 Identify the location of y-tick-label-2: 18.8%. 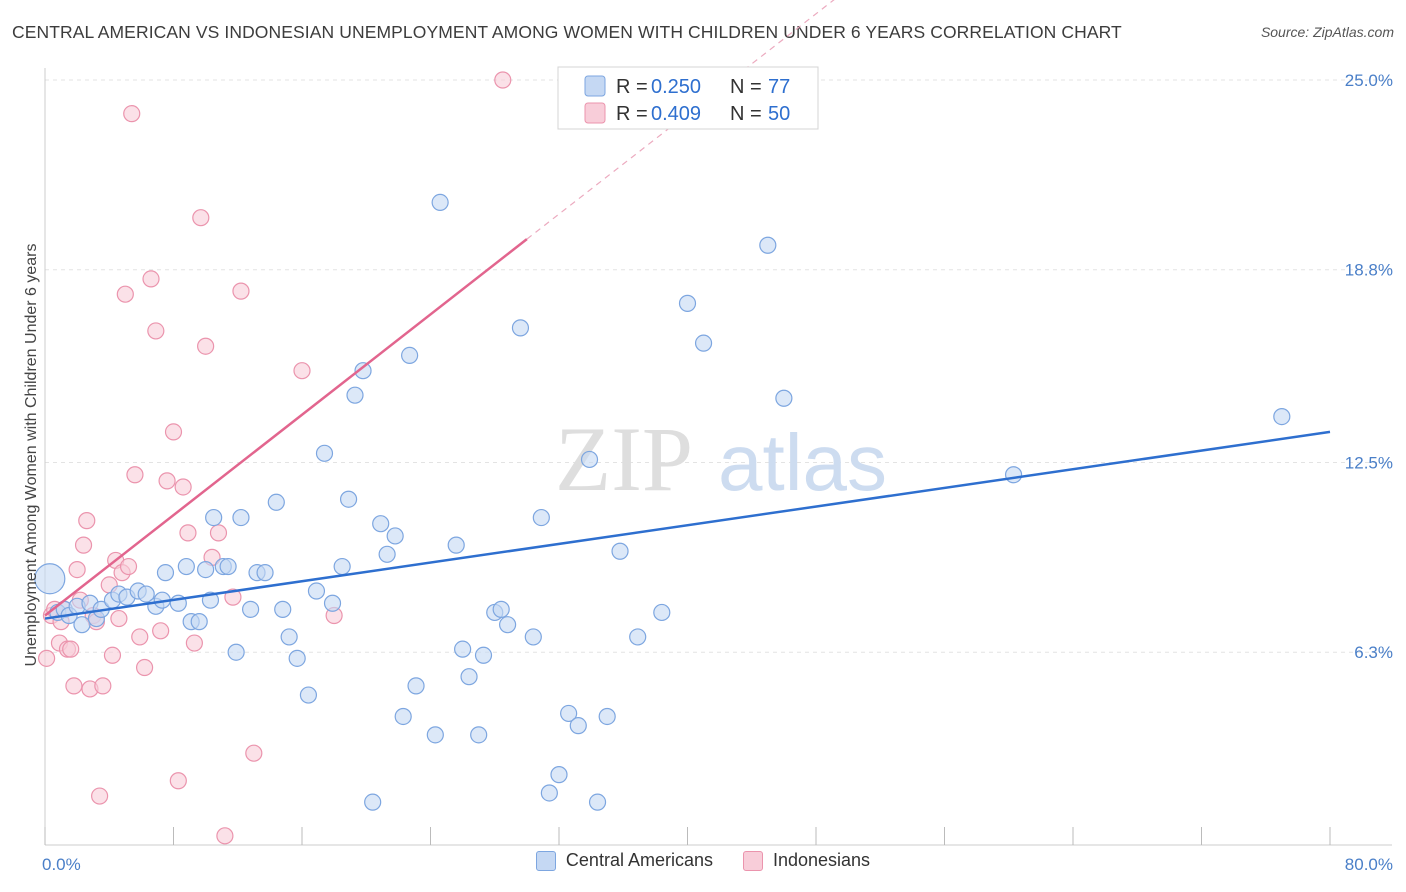
(1369, 270).